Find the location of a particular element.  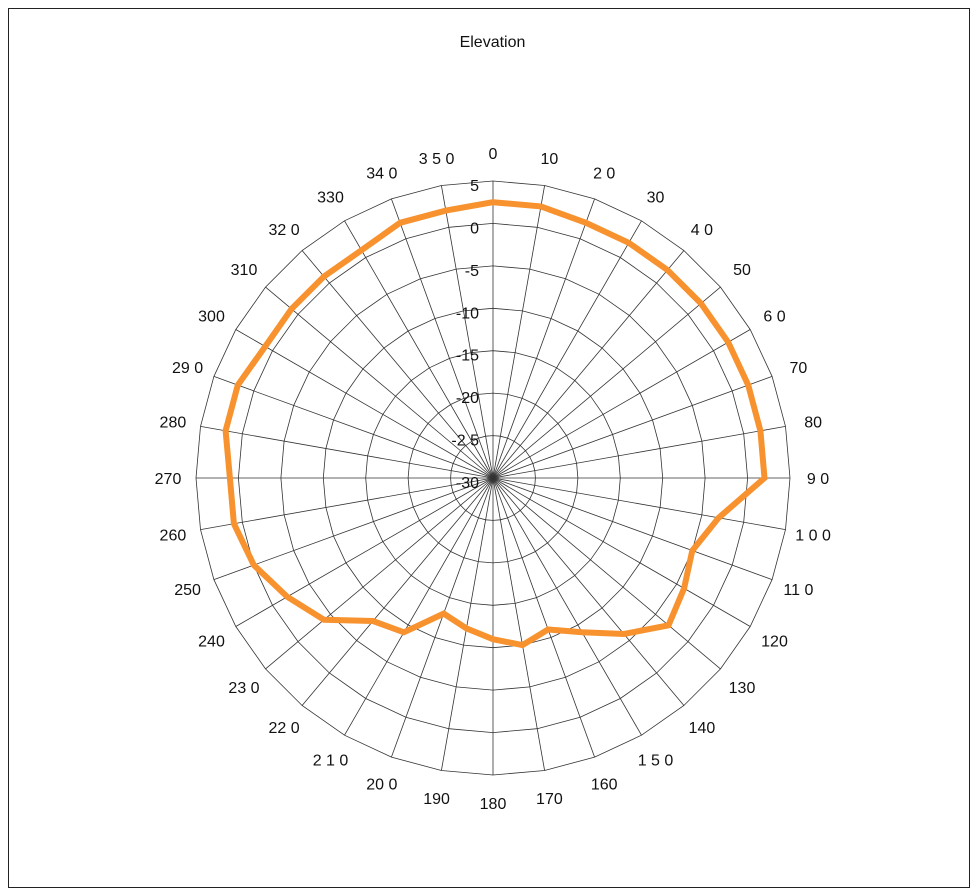

angle-label: 180 is located at coordinates (493, 804).